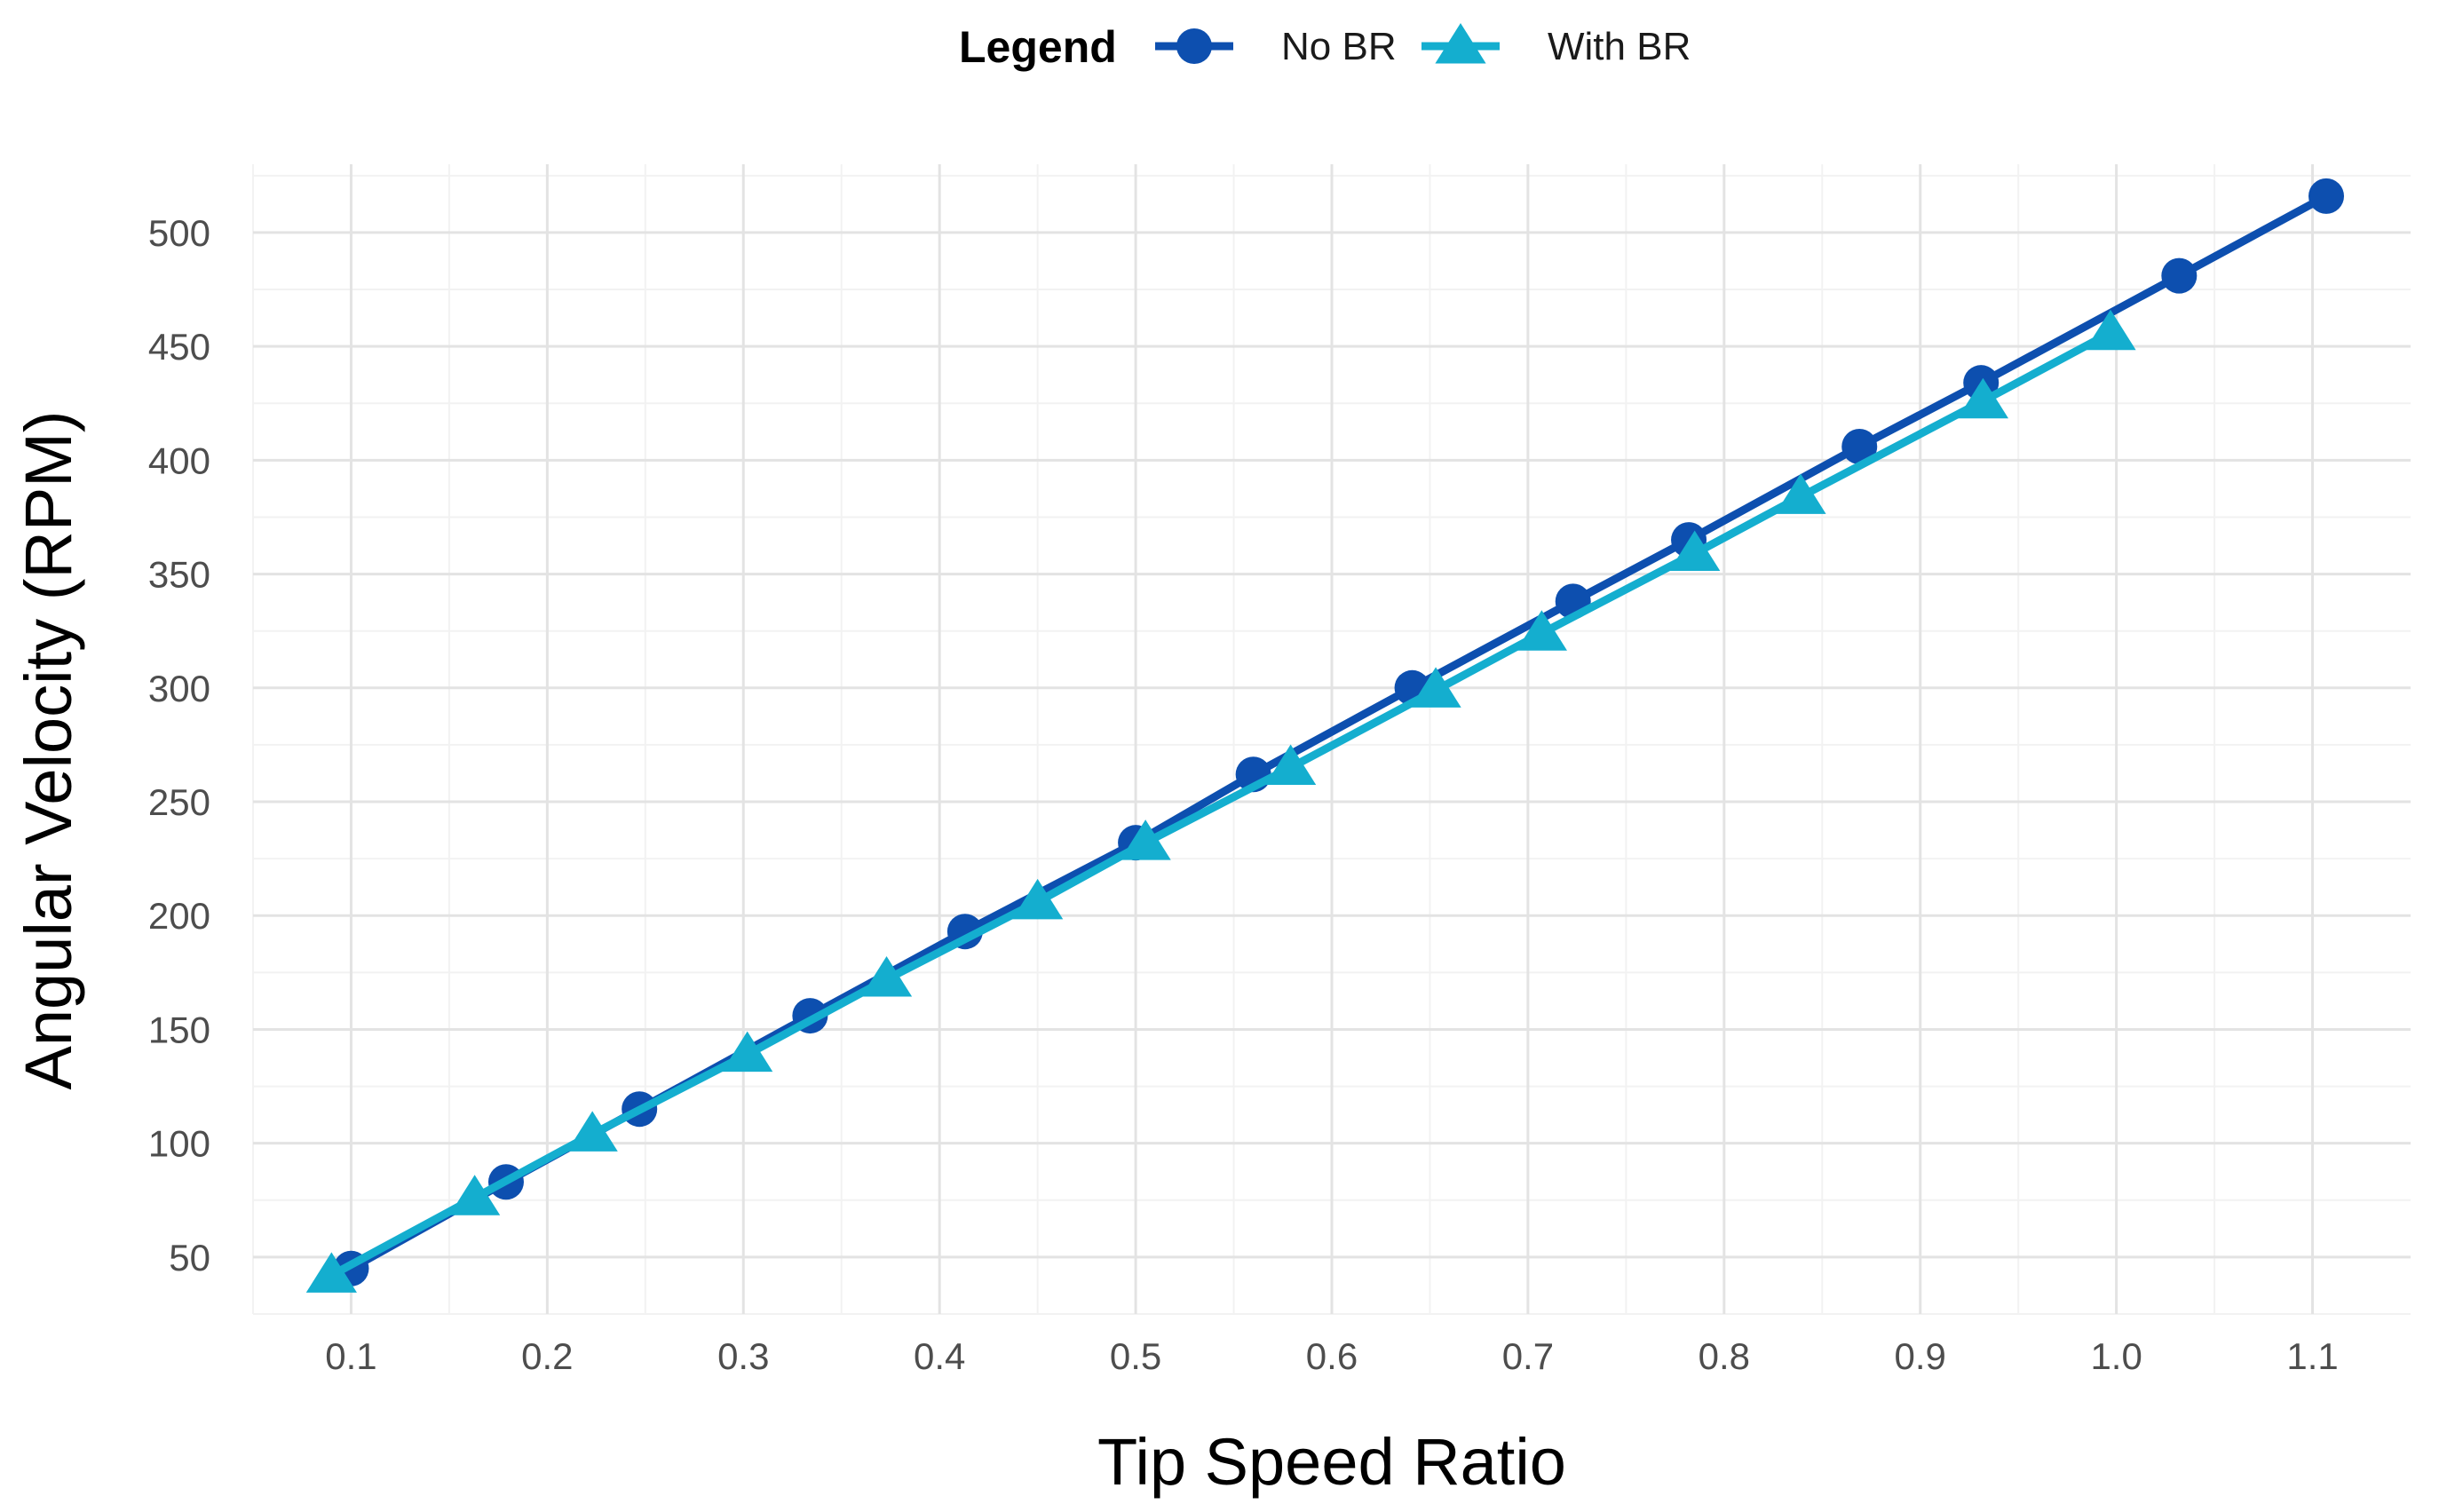 The height and width of the screenshot is (1512, 2447). What do you see at coordinates (179, 1144) in the screenshot?
I see `y-tick-label: 100` at bounding box center [179, 1144].